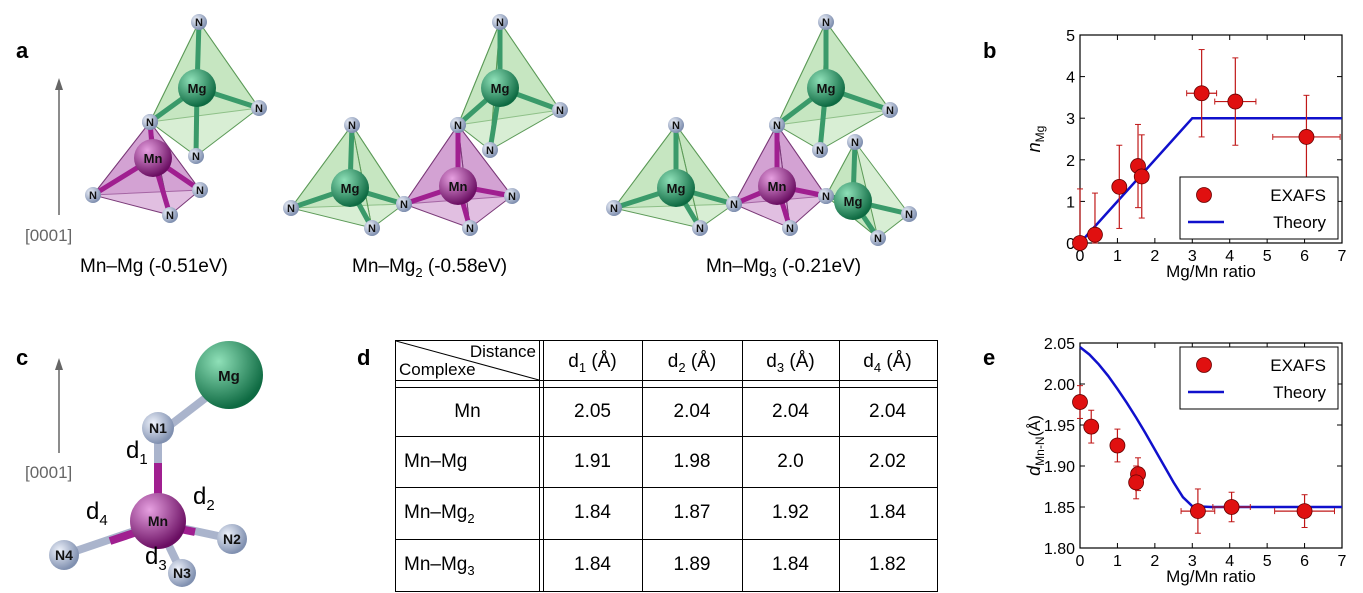 The image size is (1363, 593). Describe the element at coordinates (790, 363) in the screenshot. I see `table-header-d3: d3 (Å)` at that location.